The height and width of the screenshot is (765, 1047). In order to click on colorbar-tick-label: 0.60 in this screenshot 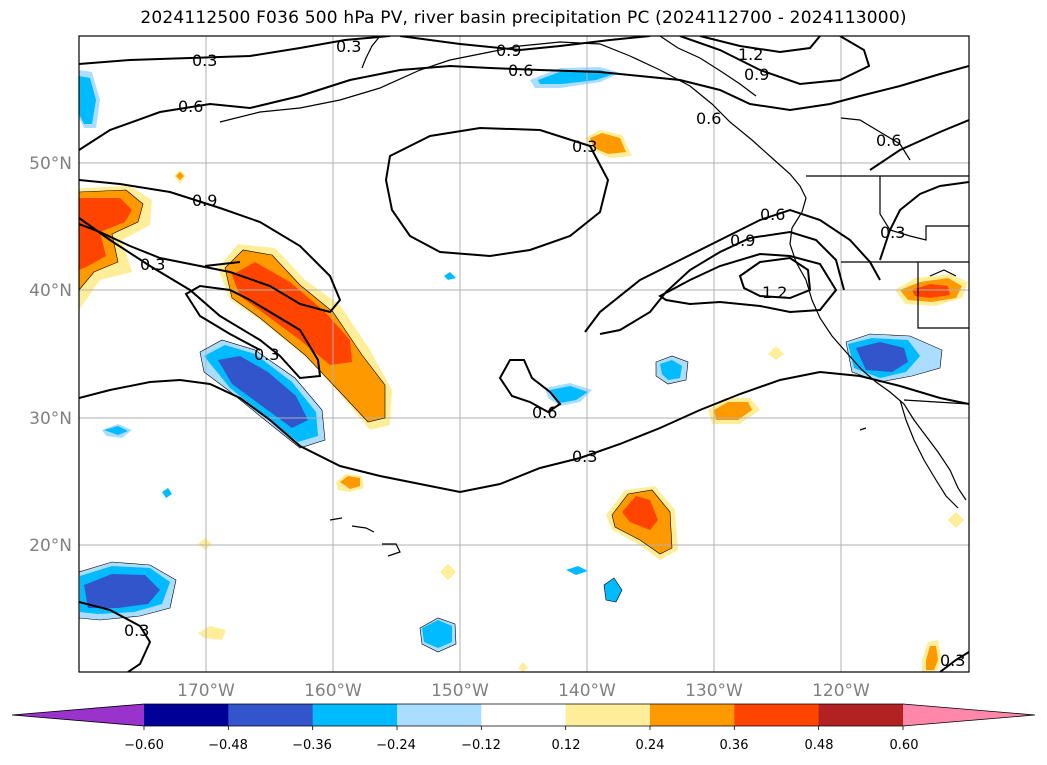, I will do `click(904, 745)`.